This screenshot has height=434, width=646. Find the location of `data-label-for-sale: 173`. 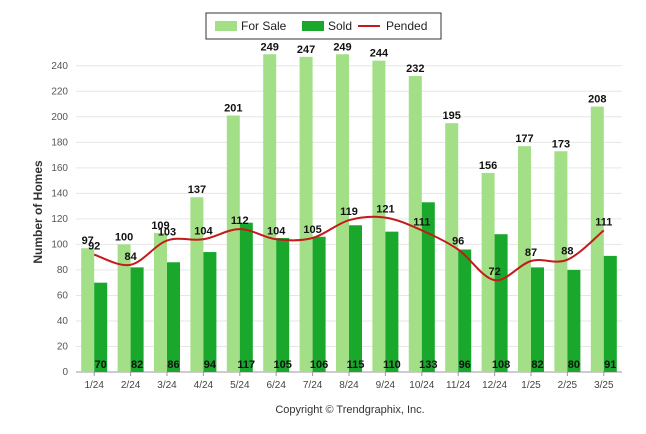

data-label-for-sale: 173 is located at coordinates (561, 144).